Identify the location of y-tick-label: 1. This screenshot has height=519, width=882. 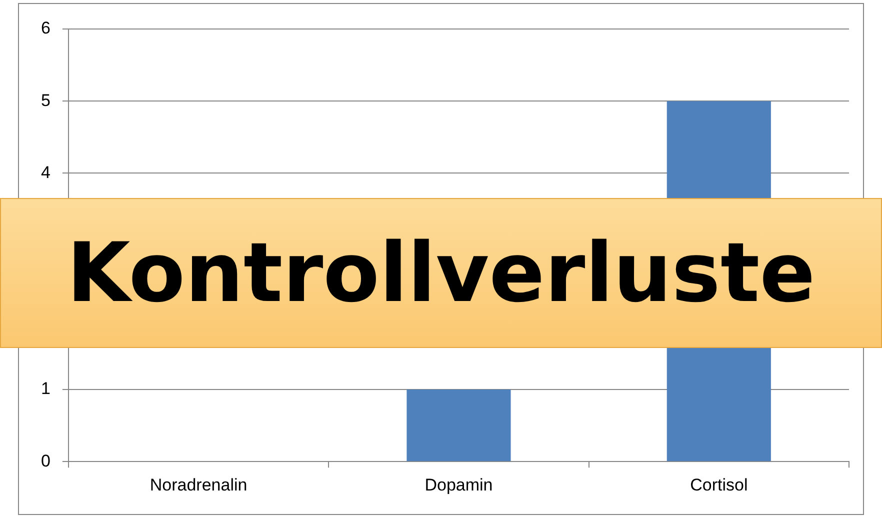
(45, 388).